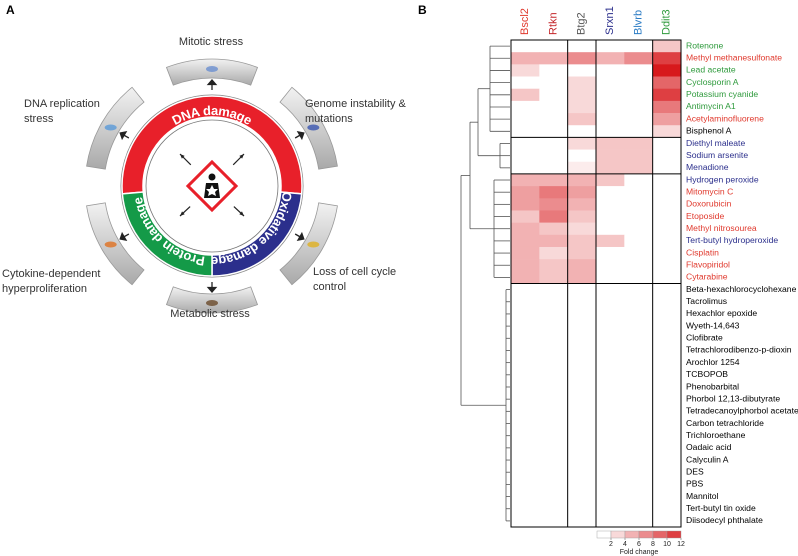  I want to click on column-label: Srxn1, so click(610, 20).